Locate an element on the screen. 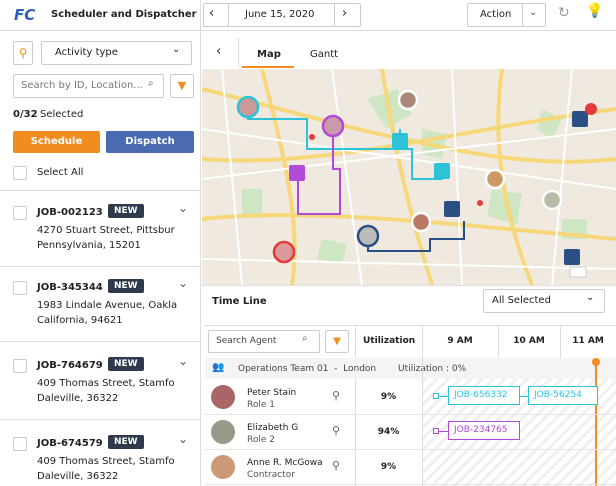 The height and width of the screenshot is (486, 616). timeline-title: Time Line is located at coordinates (239, 301).